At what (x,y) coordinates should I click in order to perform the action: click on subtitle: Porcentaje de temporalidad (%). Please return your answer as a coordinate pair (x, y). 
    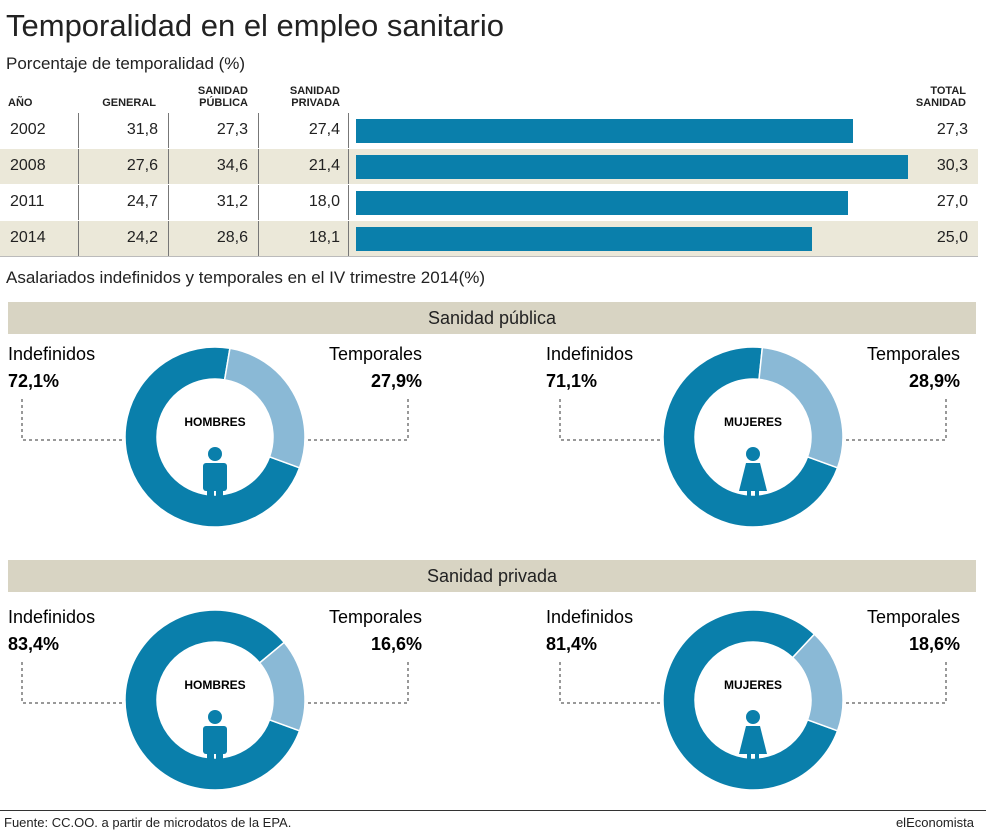
    Looking at the image, I should click on (126, 63).